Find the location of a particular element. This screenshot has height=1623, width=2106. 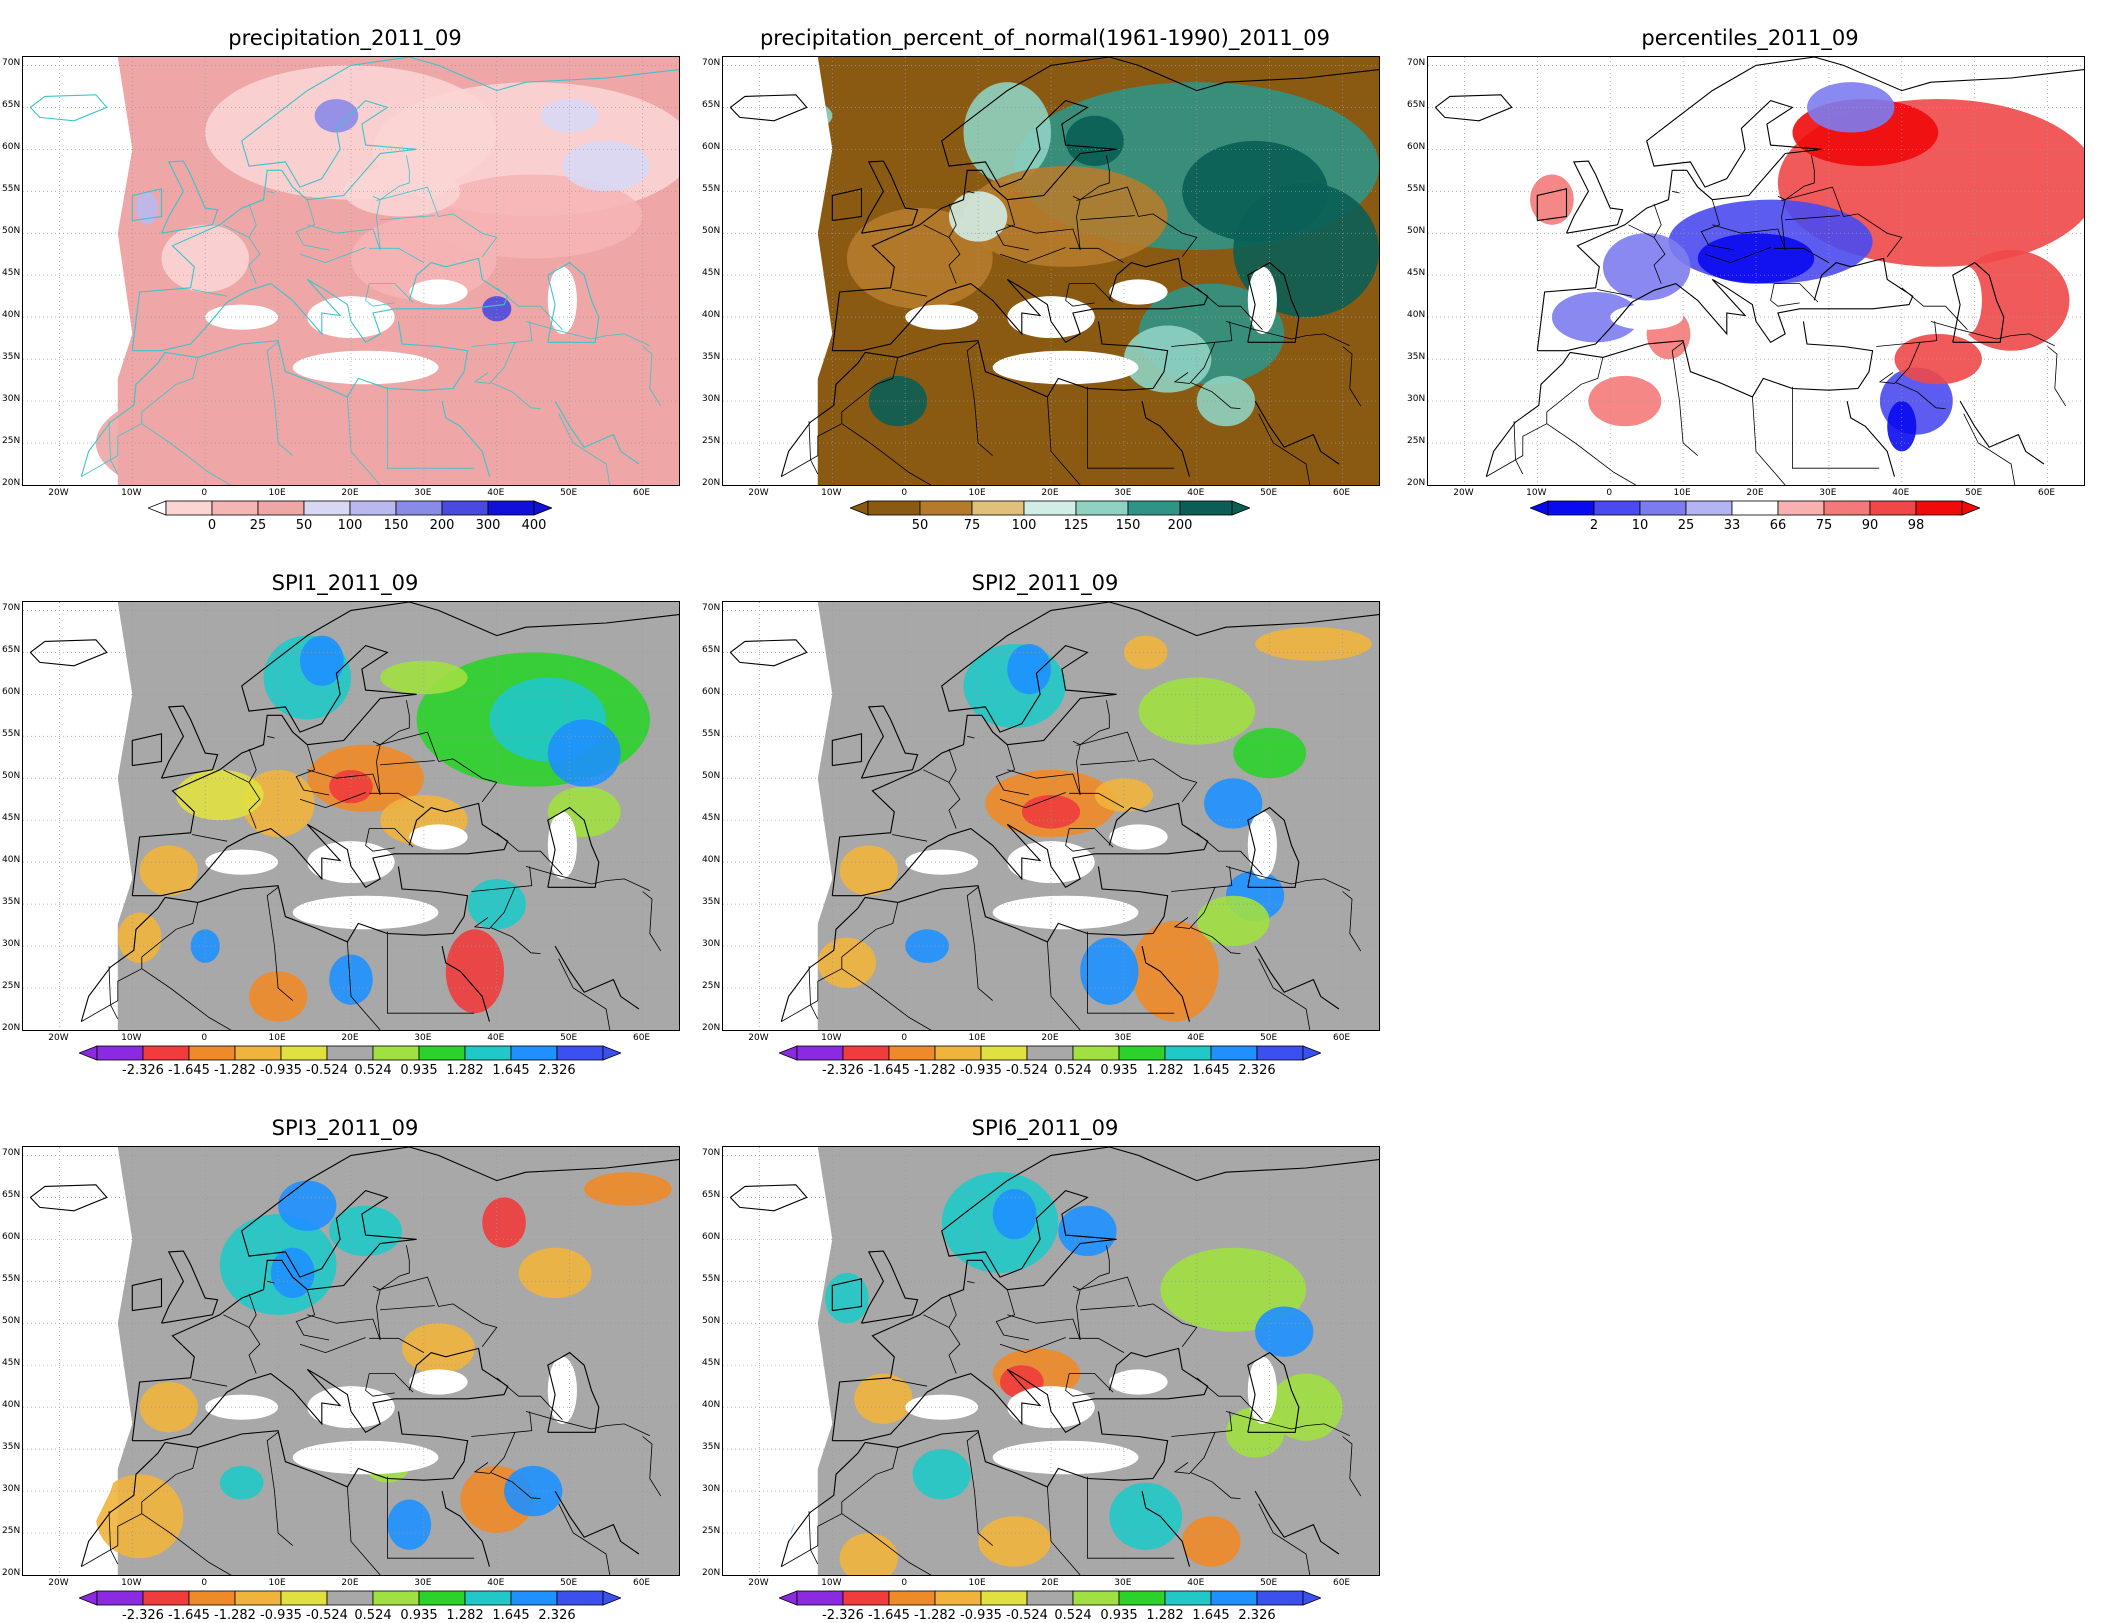

colorbar-label: -2.326 is located at coordinates (143, 1615).